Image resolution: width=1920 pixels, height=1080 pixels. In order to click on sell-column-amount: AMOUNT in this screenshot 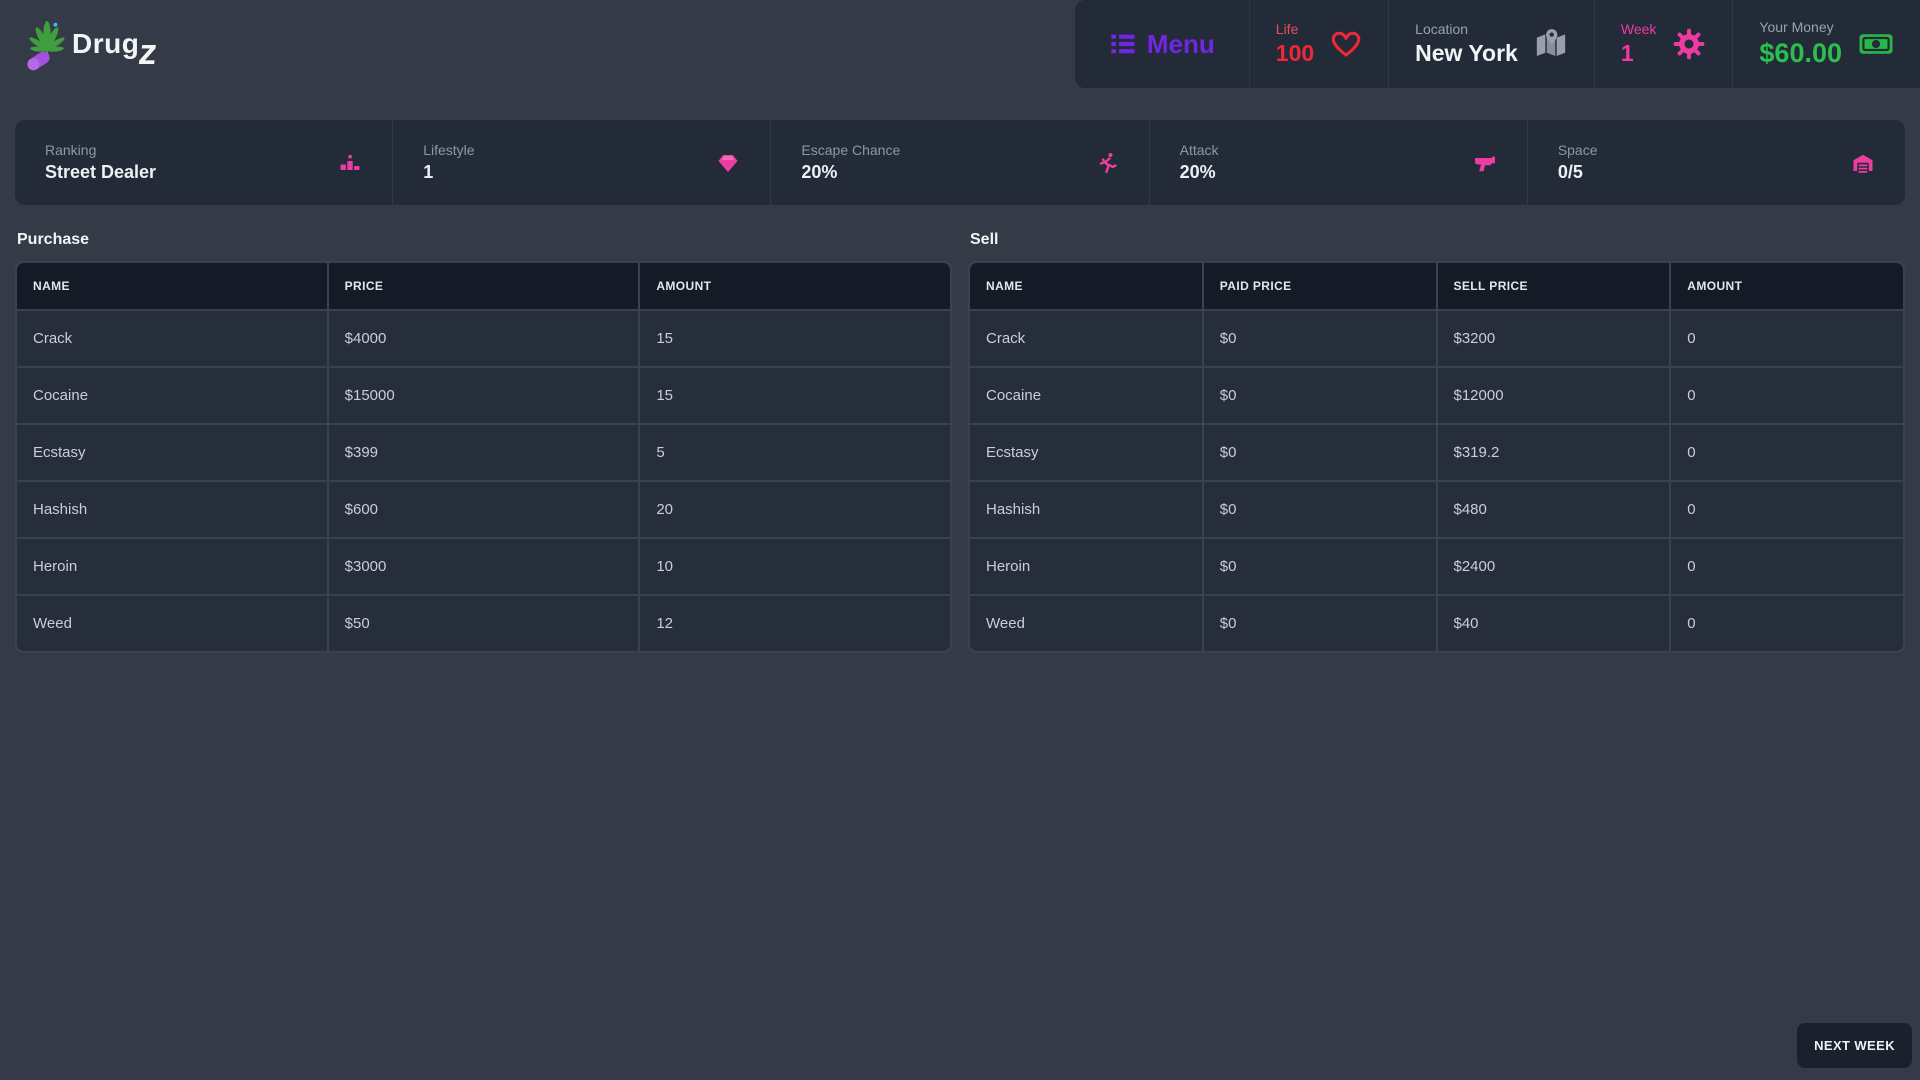, I will do `click(1787, 286)`.